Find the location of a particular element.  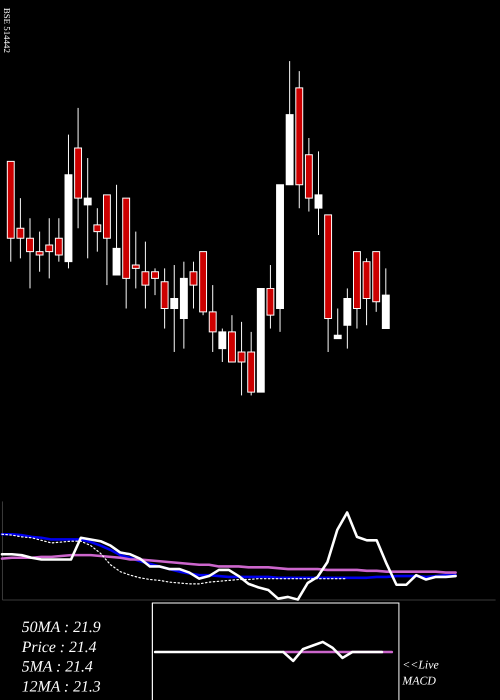

text: <<Live MACD is located at coordinates (420, 673).